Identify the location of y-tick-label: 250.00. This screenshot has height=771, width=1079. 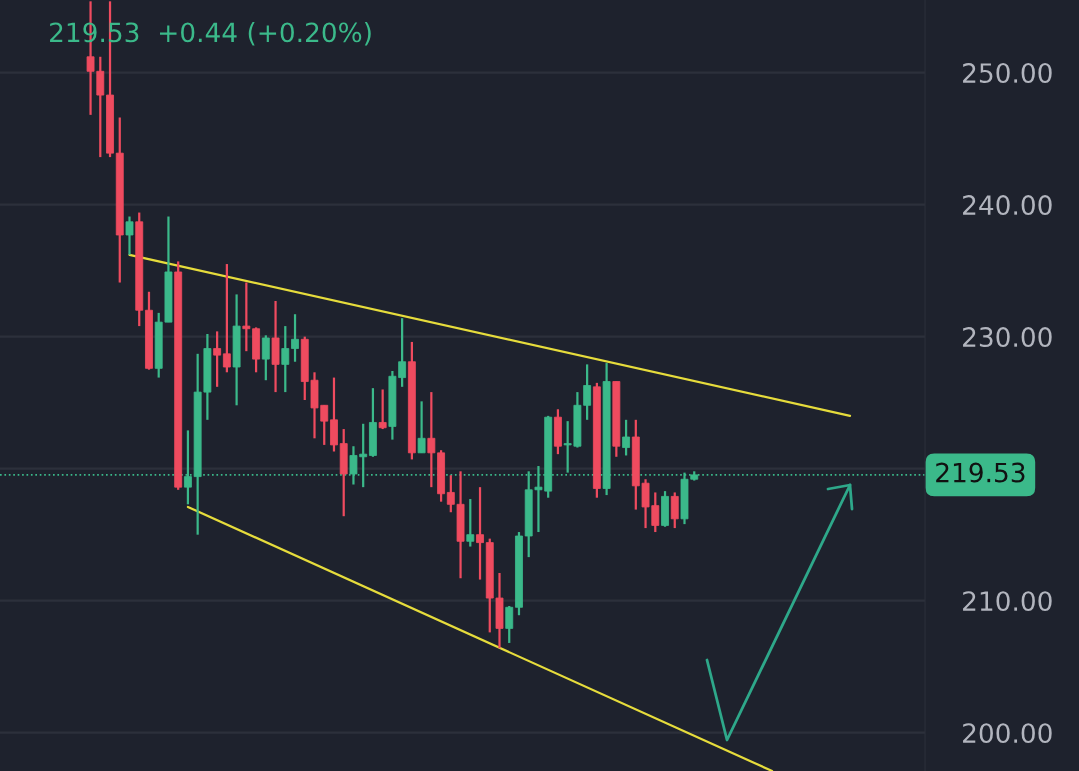
(1007, 73).